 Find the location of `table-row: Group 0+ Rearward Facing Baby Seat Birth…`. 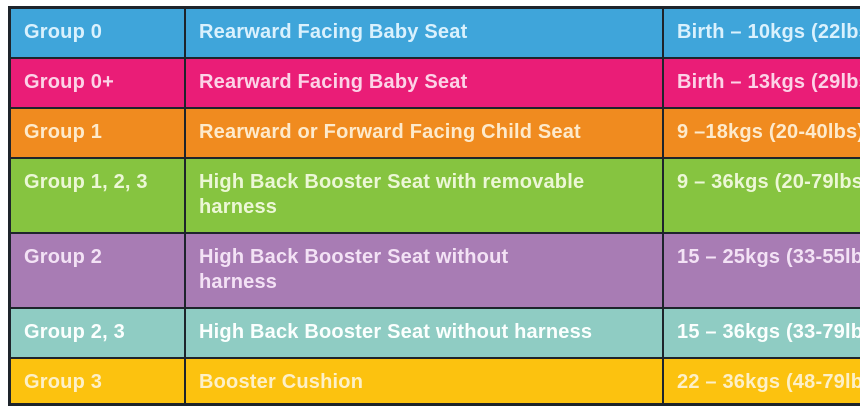

table-row: Group 0+ Rearward Facing Baby Seat Birth… is located at coordinates (434, 82).